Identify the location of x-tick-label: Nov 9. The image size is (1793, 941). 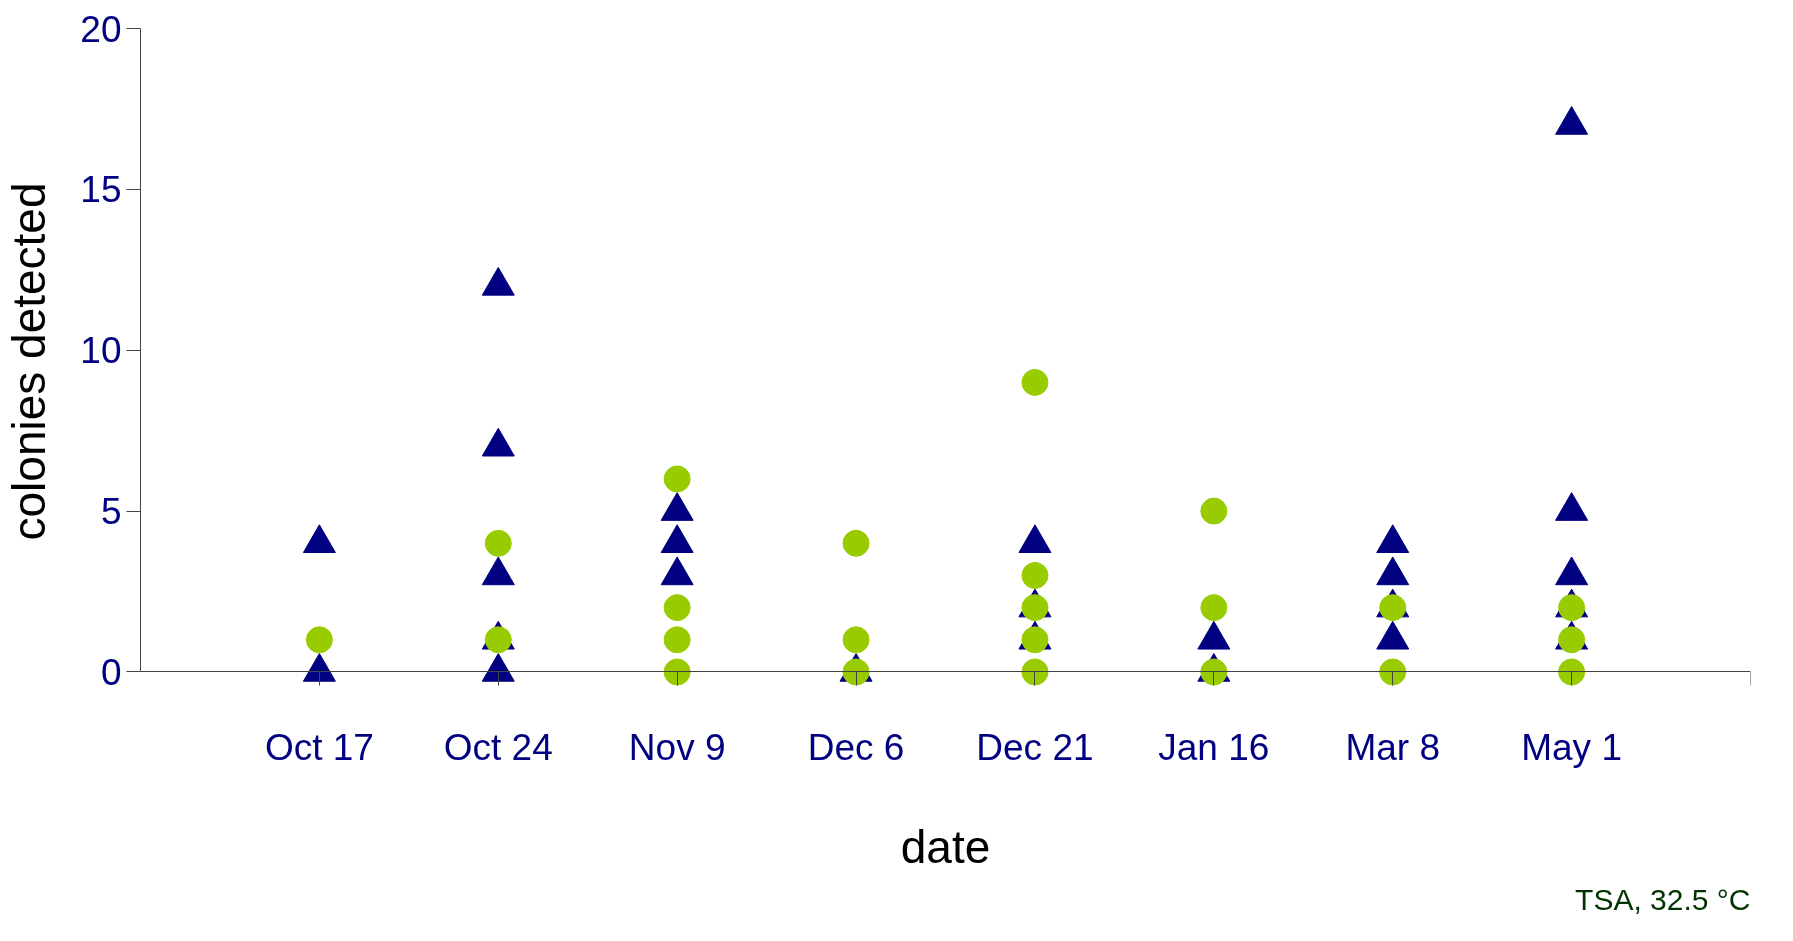
(677, 747).